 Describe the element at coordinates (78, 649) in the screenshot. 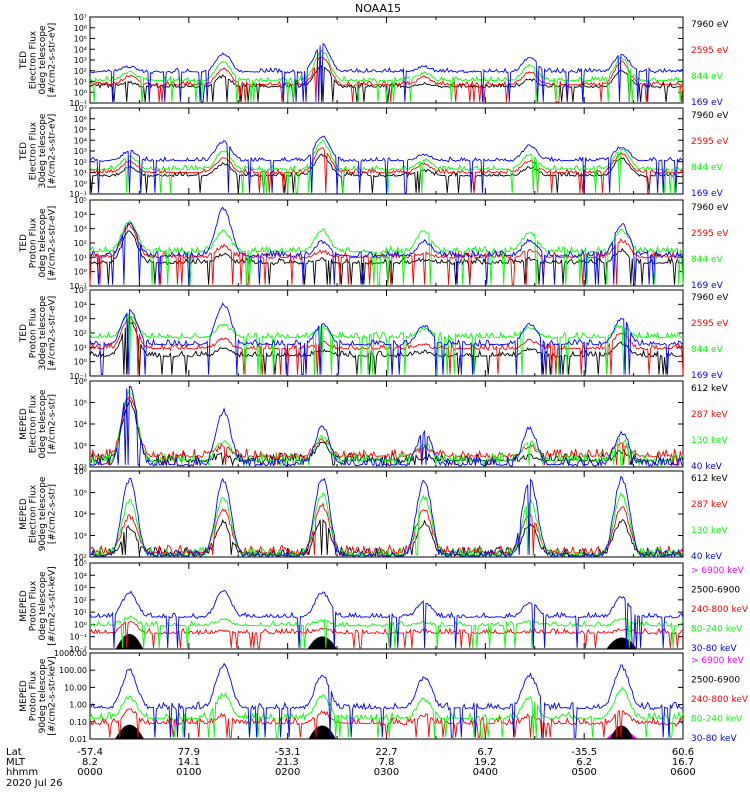

I see `y-tick-label: 10⁻²` at that location.